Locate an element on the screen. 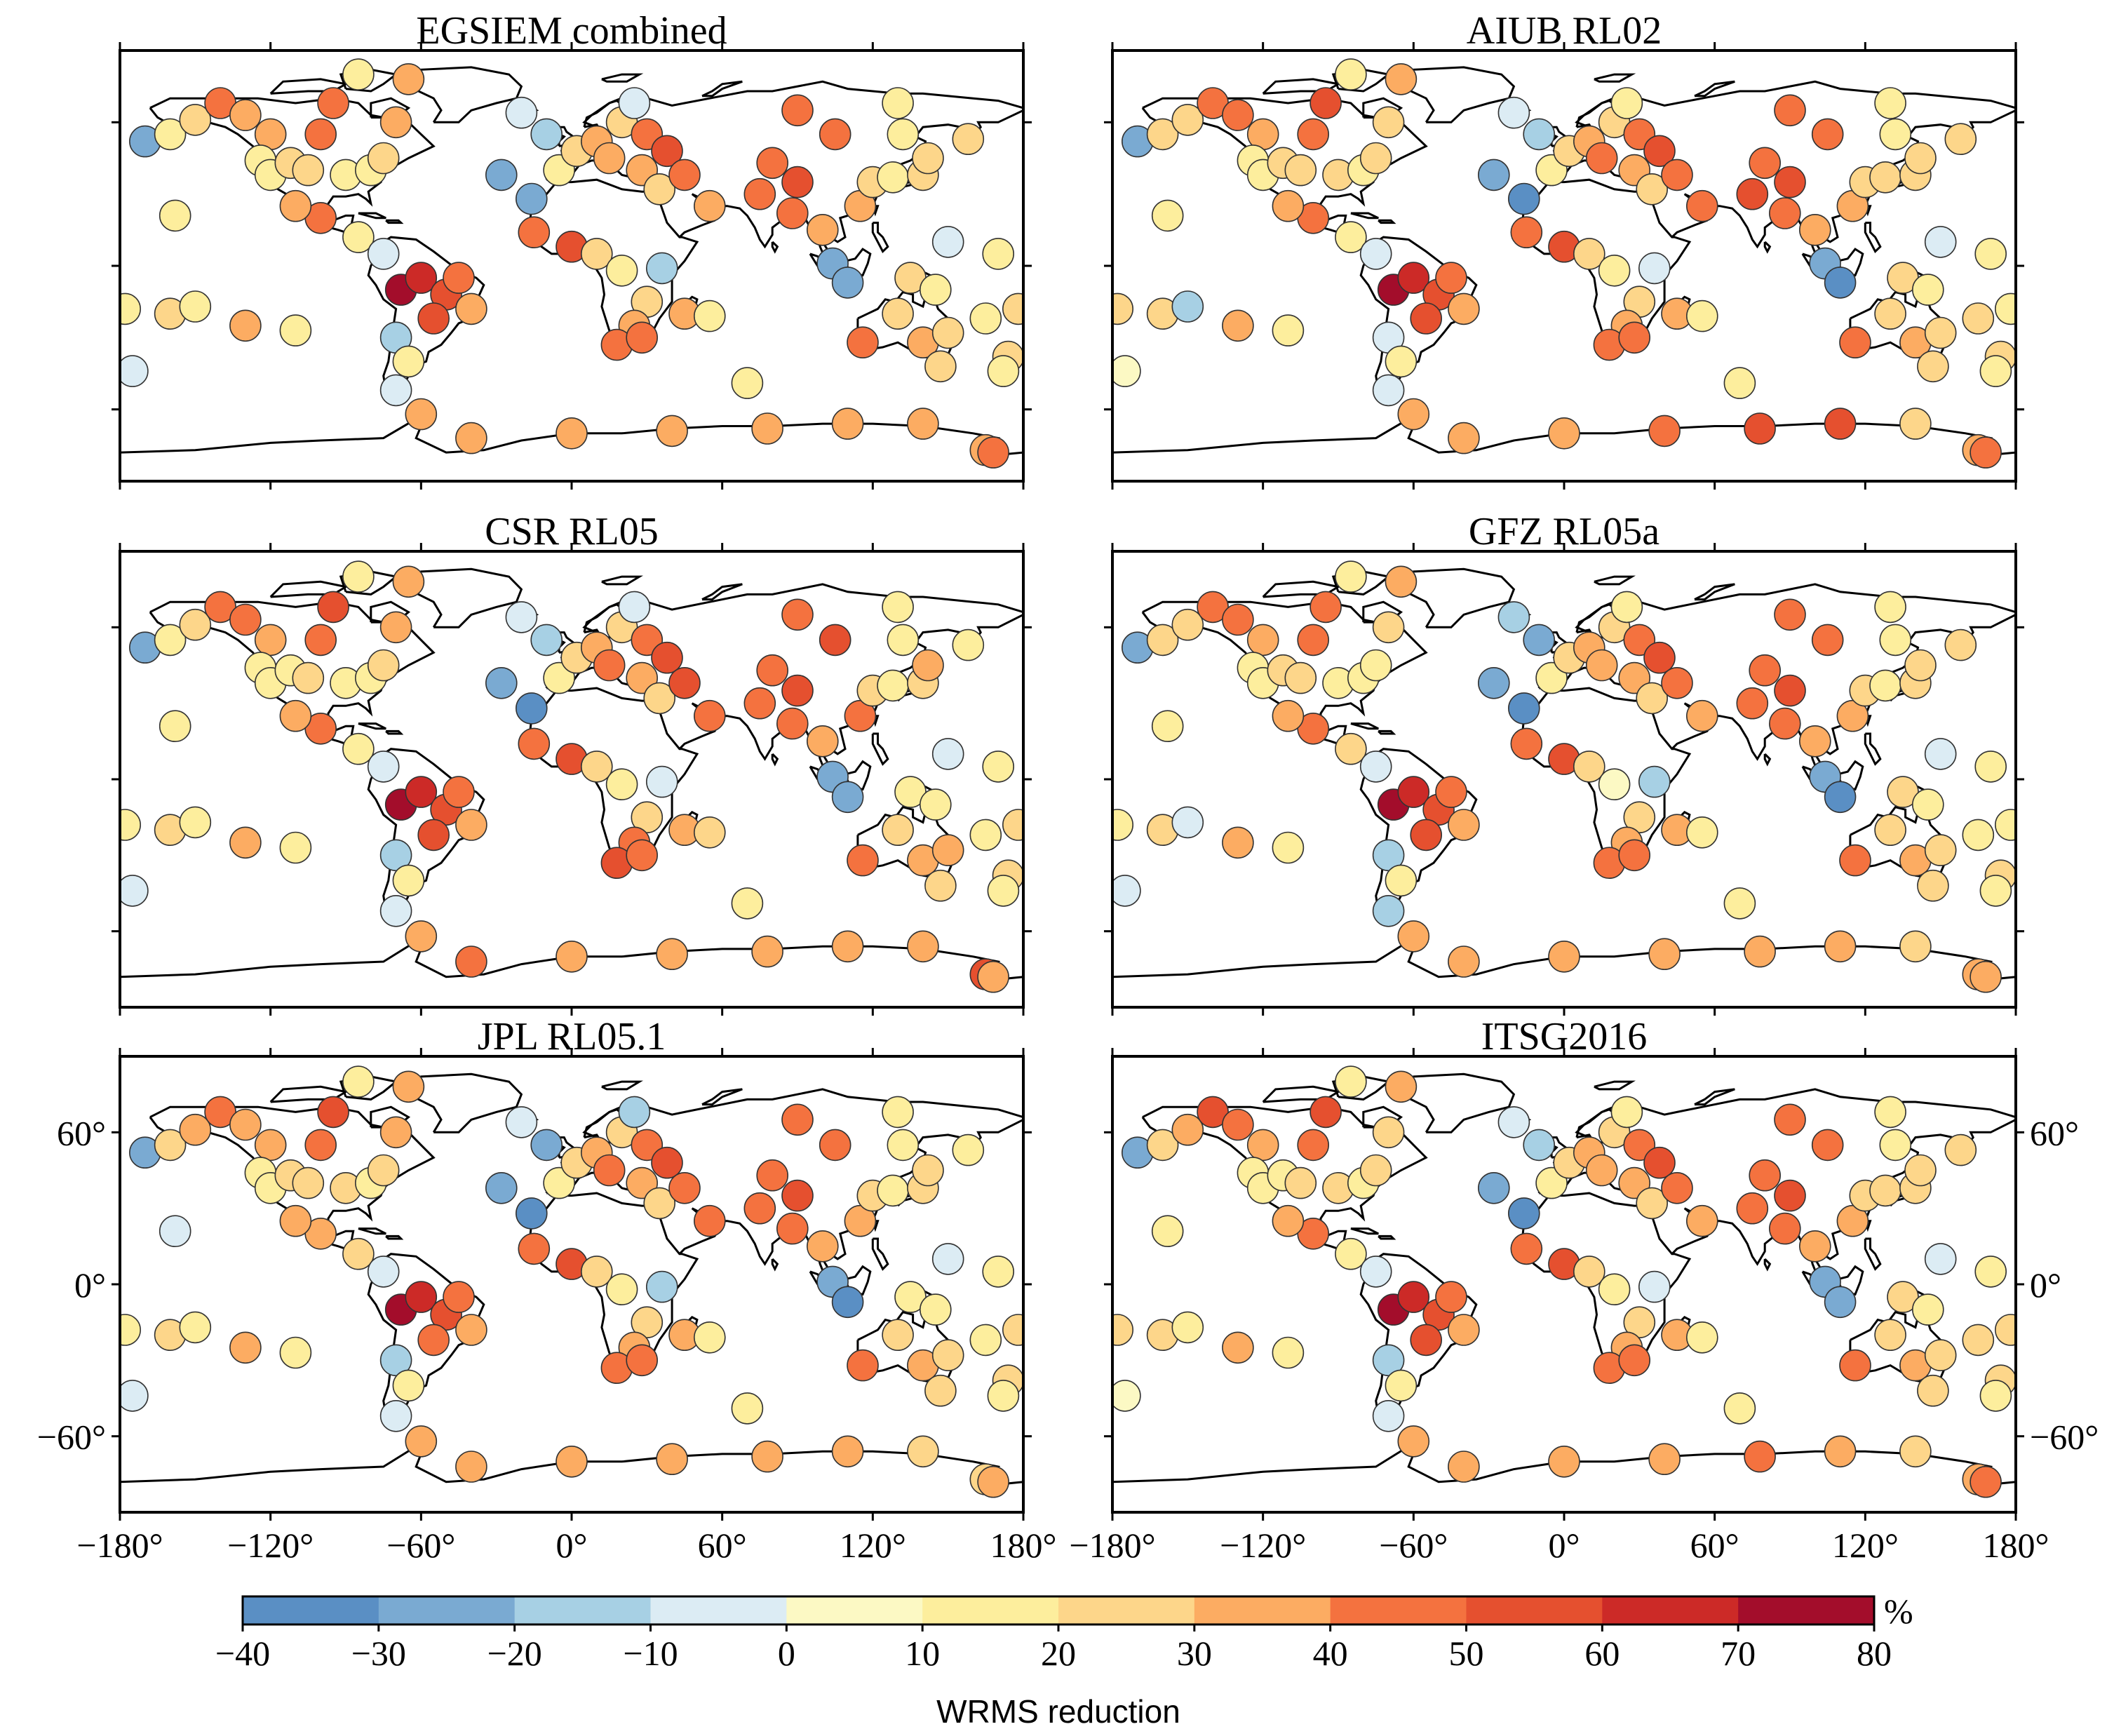 Image resolution: width=2114 pixels, height=1736 pixels. colorbar-segment is located at coordinates (1126, 1610).